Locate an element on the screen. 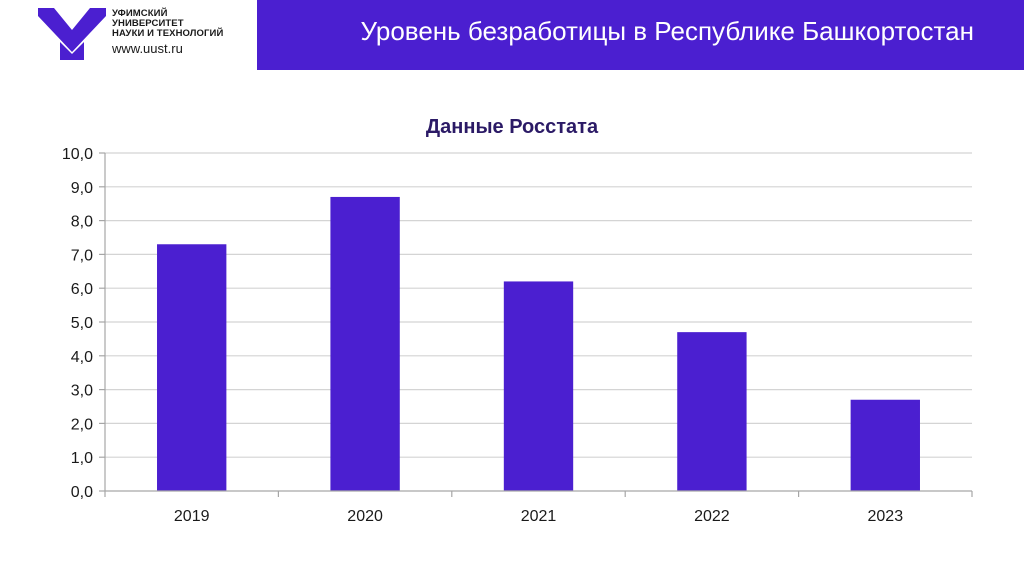  university-name: УФИМСКИЙ УНИВЕРСИТЕТ НАУКИ И ТЕХНОЛОГИЙ is located at coordinates (167, 24).